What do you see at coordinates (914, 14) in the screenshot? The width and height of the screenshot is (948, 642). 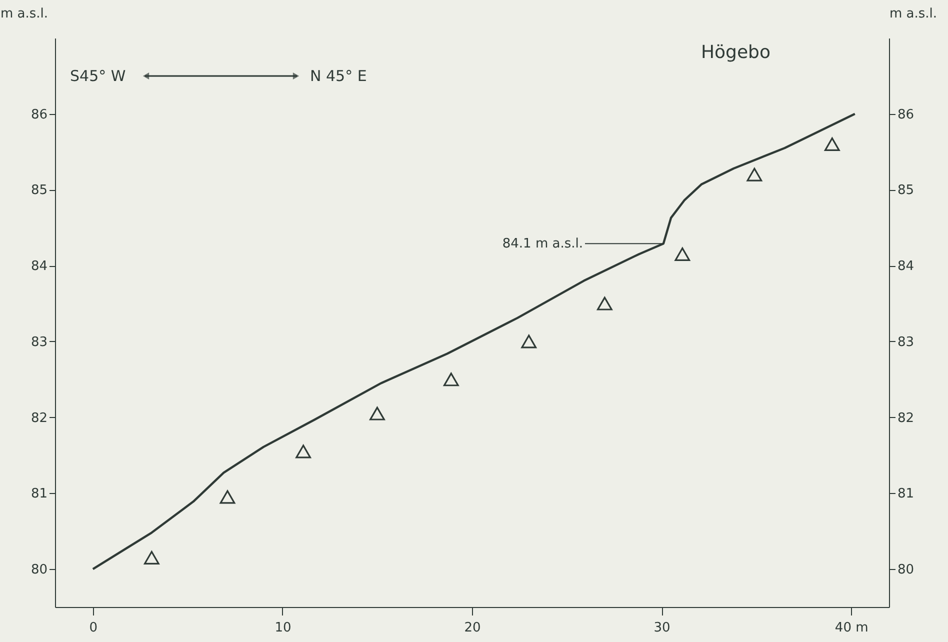 I see `y2-axis-title: m a.s.l.` at bounding box center [914, 14].